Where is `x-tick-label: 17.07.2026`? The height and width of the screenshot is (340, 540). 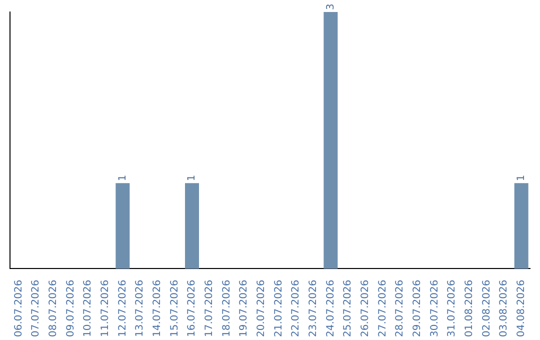 x-tick-label: 17.07.2026 is located at coordinates (209, 309).